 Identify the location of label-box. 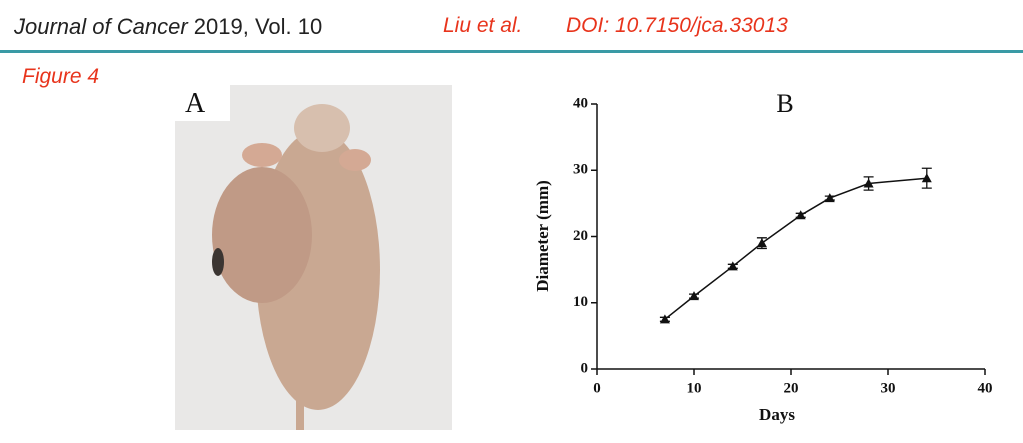
(202, 103).